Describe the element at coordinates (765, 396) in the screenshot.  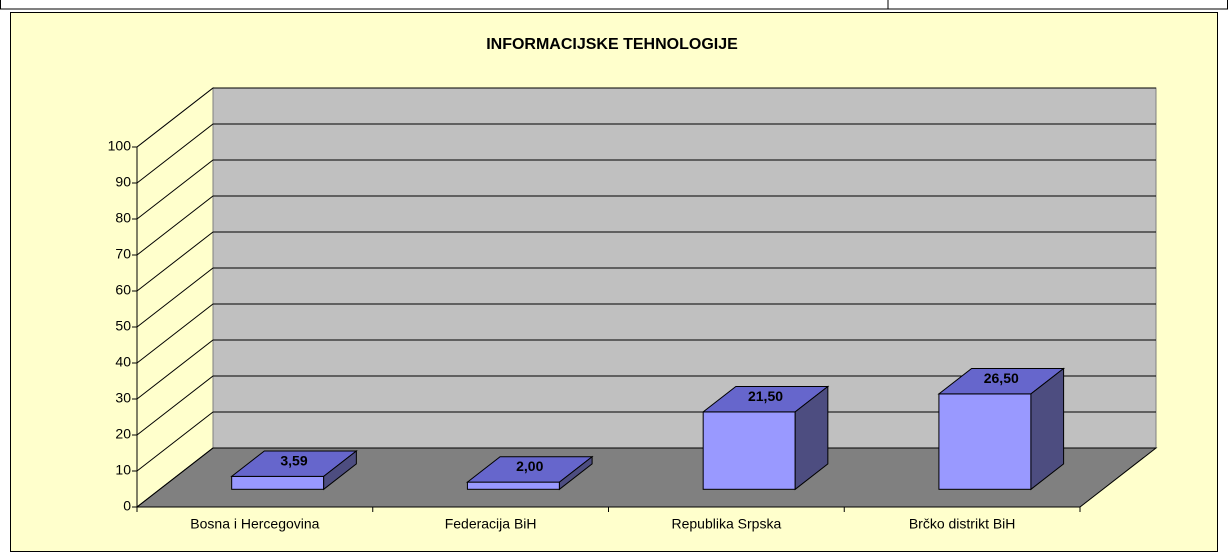
I see `value-label: 21,50` at that location.